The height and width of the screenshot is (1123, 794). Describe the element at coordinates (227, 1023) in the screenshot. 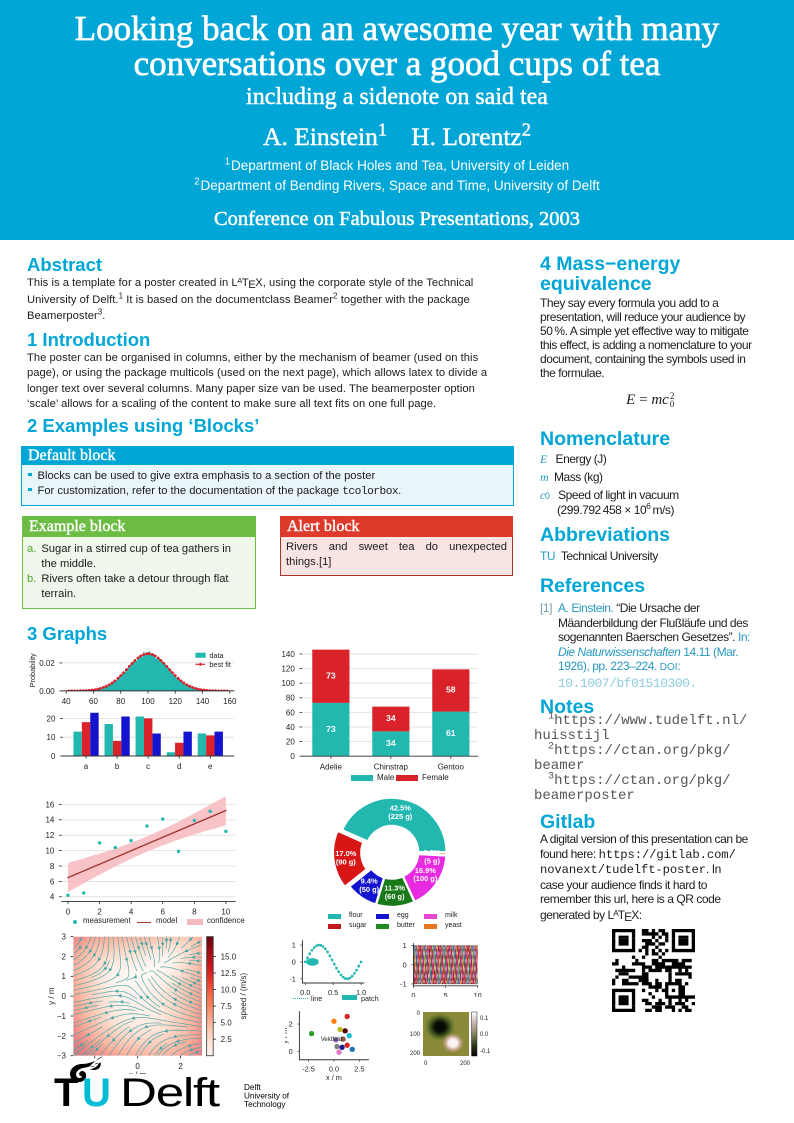

I see `svg-text: 5.0` at that location.